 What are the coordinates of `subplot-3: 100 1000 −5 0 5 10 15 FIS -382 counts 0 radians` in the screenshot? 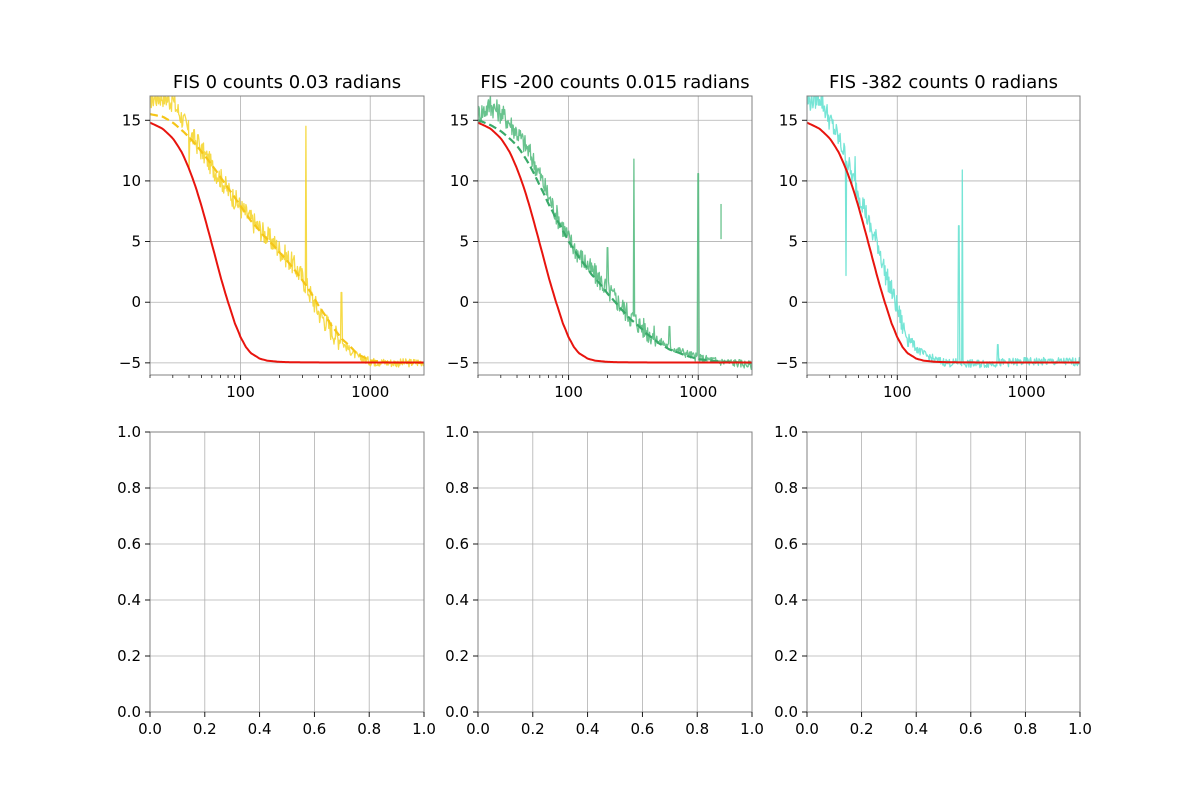 It's located at (928, 236).